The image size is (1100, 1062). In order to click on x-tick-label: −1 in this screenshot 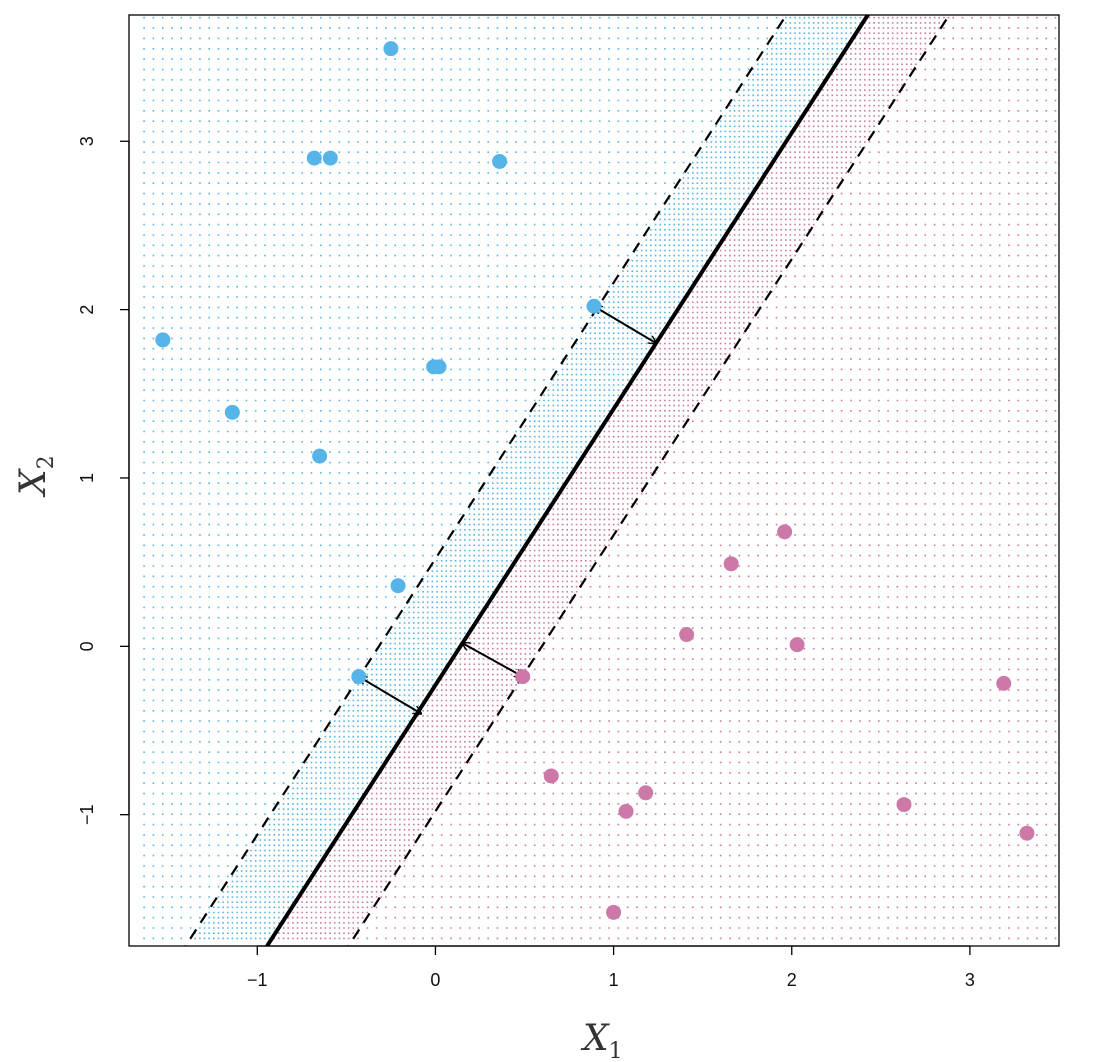, I will do `click(257, 980)`.